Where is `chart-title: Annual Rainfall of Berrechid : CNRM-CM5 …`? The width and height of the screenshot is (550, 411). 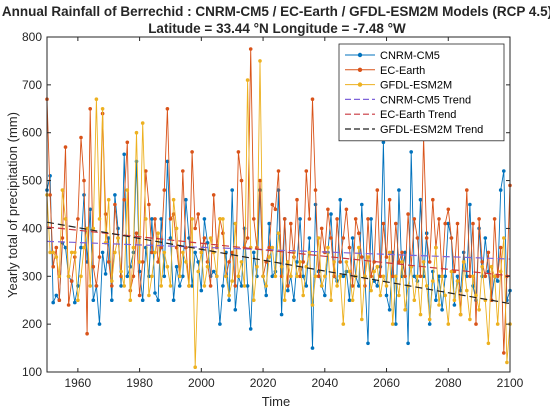
chart-title: Annual Rainfall of Berrechid : CNRM-CM5 … is located at coordinates (276, 11).